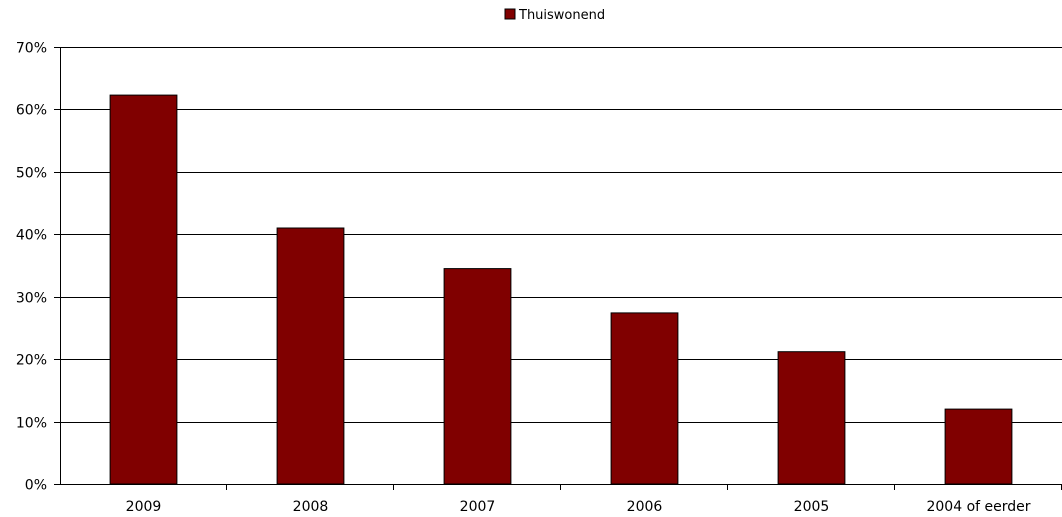  I want to click on y-tick-label-7: 70%, so click(31, 49).